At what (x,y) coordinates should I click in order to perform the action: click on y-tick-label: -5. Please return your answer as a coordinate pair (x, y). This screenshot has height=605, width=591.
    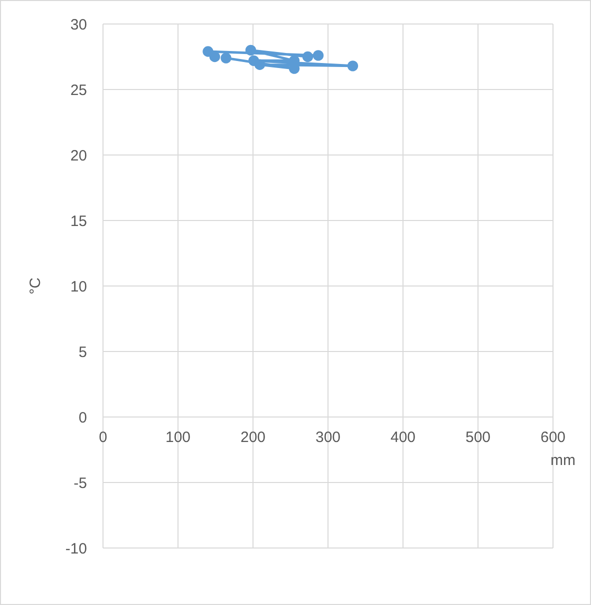
    Looking at the image, I should click on (80, 483).